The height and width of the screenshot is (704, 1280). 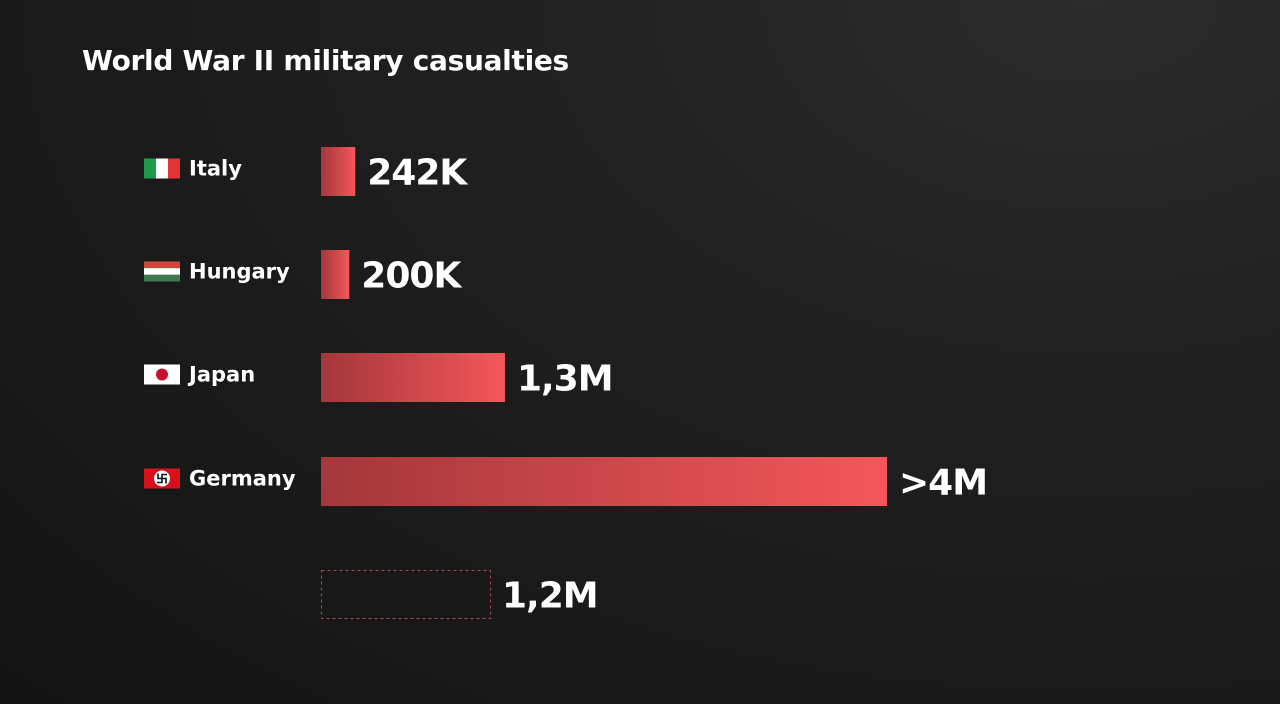 I want to click on value-label: >4M, so click(x=943, y=483).